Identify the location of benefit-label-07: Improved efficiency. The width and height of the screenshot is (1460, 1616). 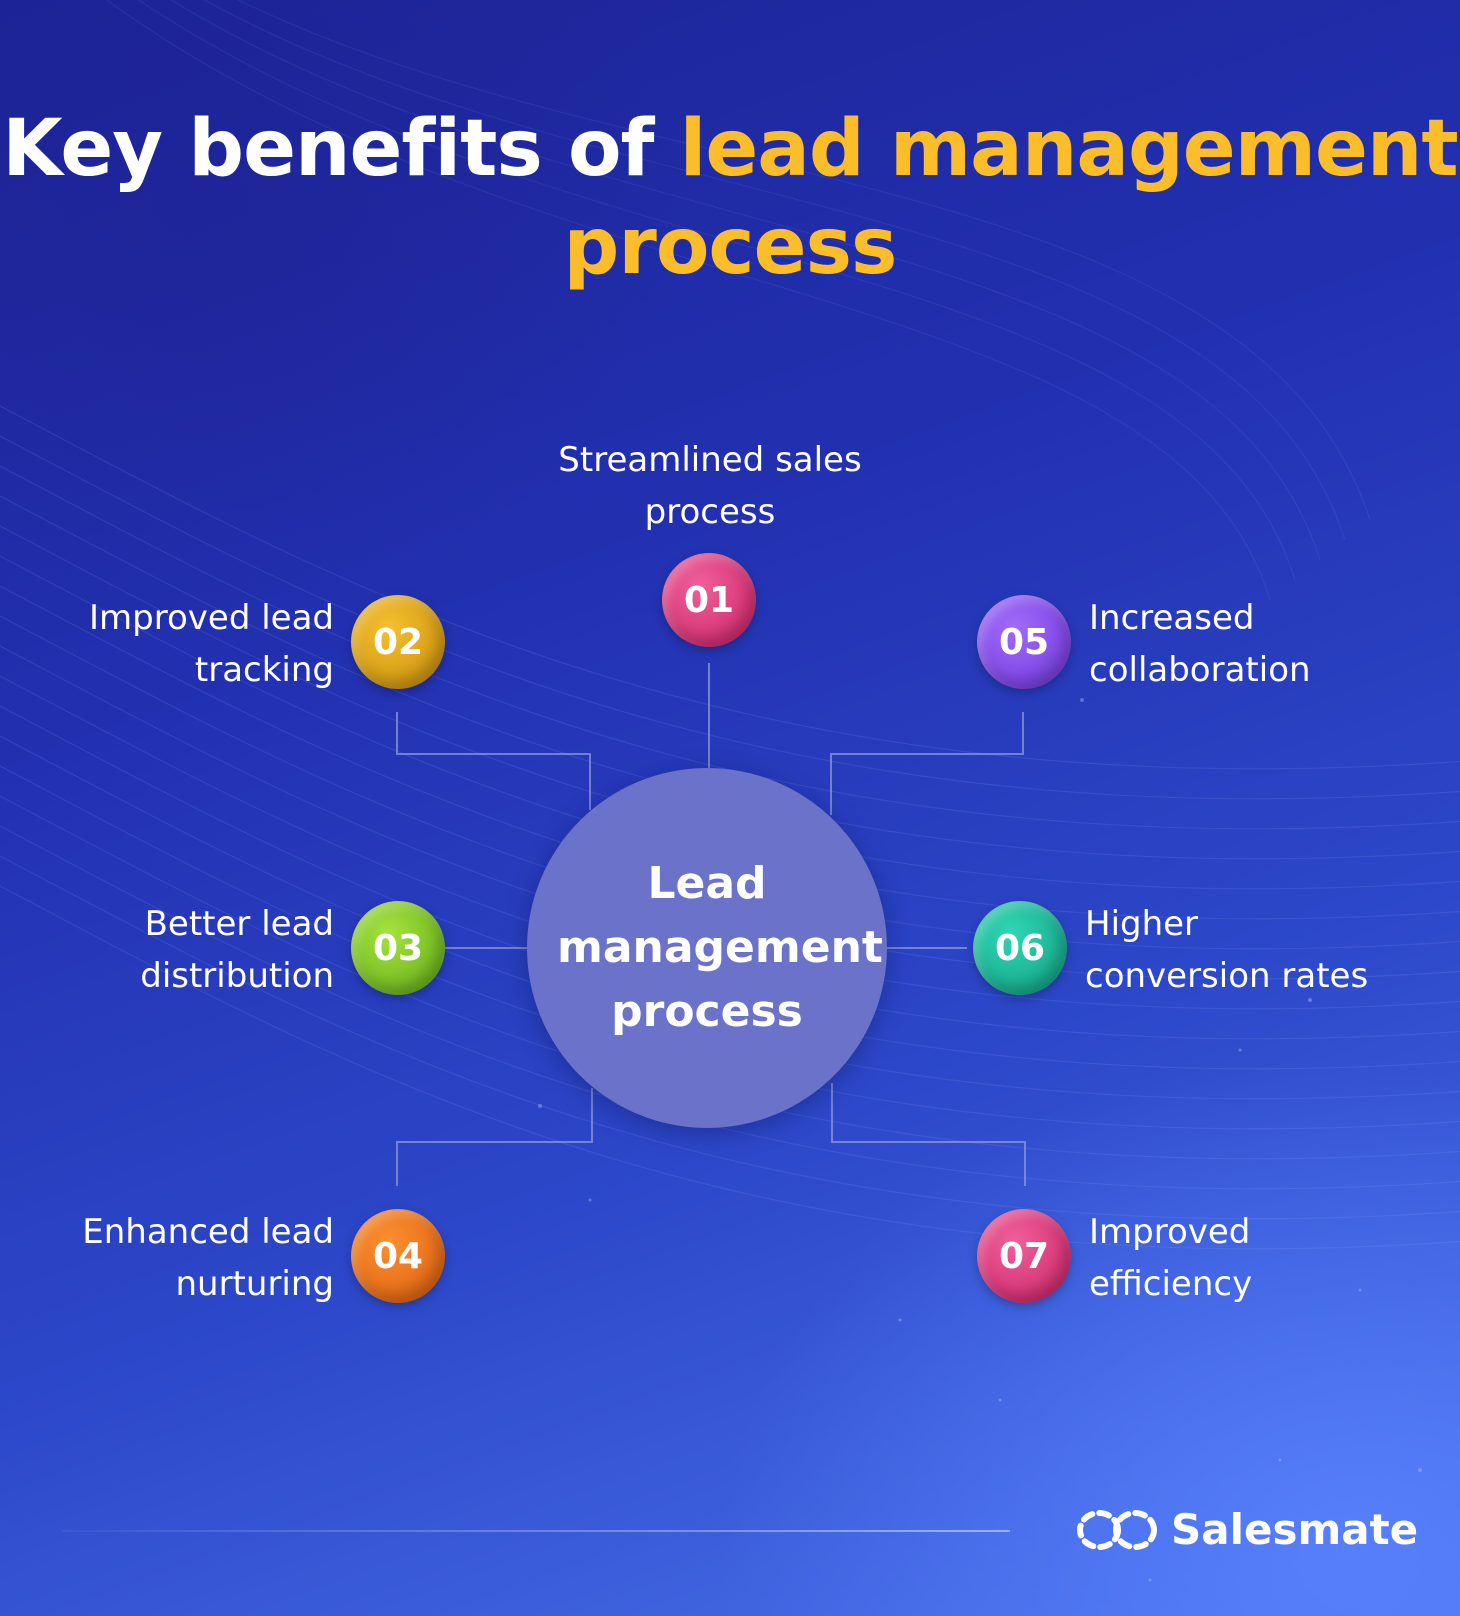
(1259, 1258).